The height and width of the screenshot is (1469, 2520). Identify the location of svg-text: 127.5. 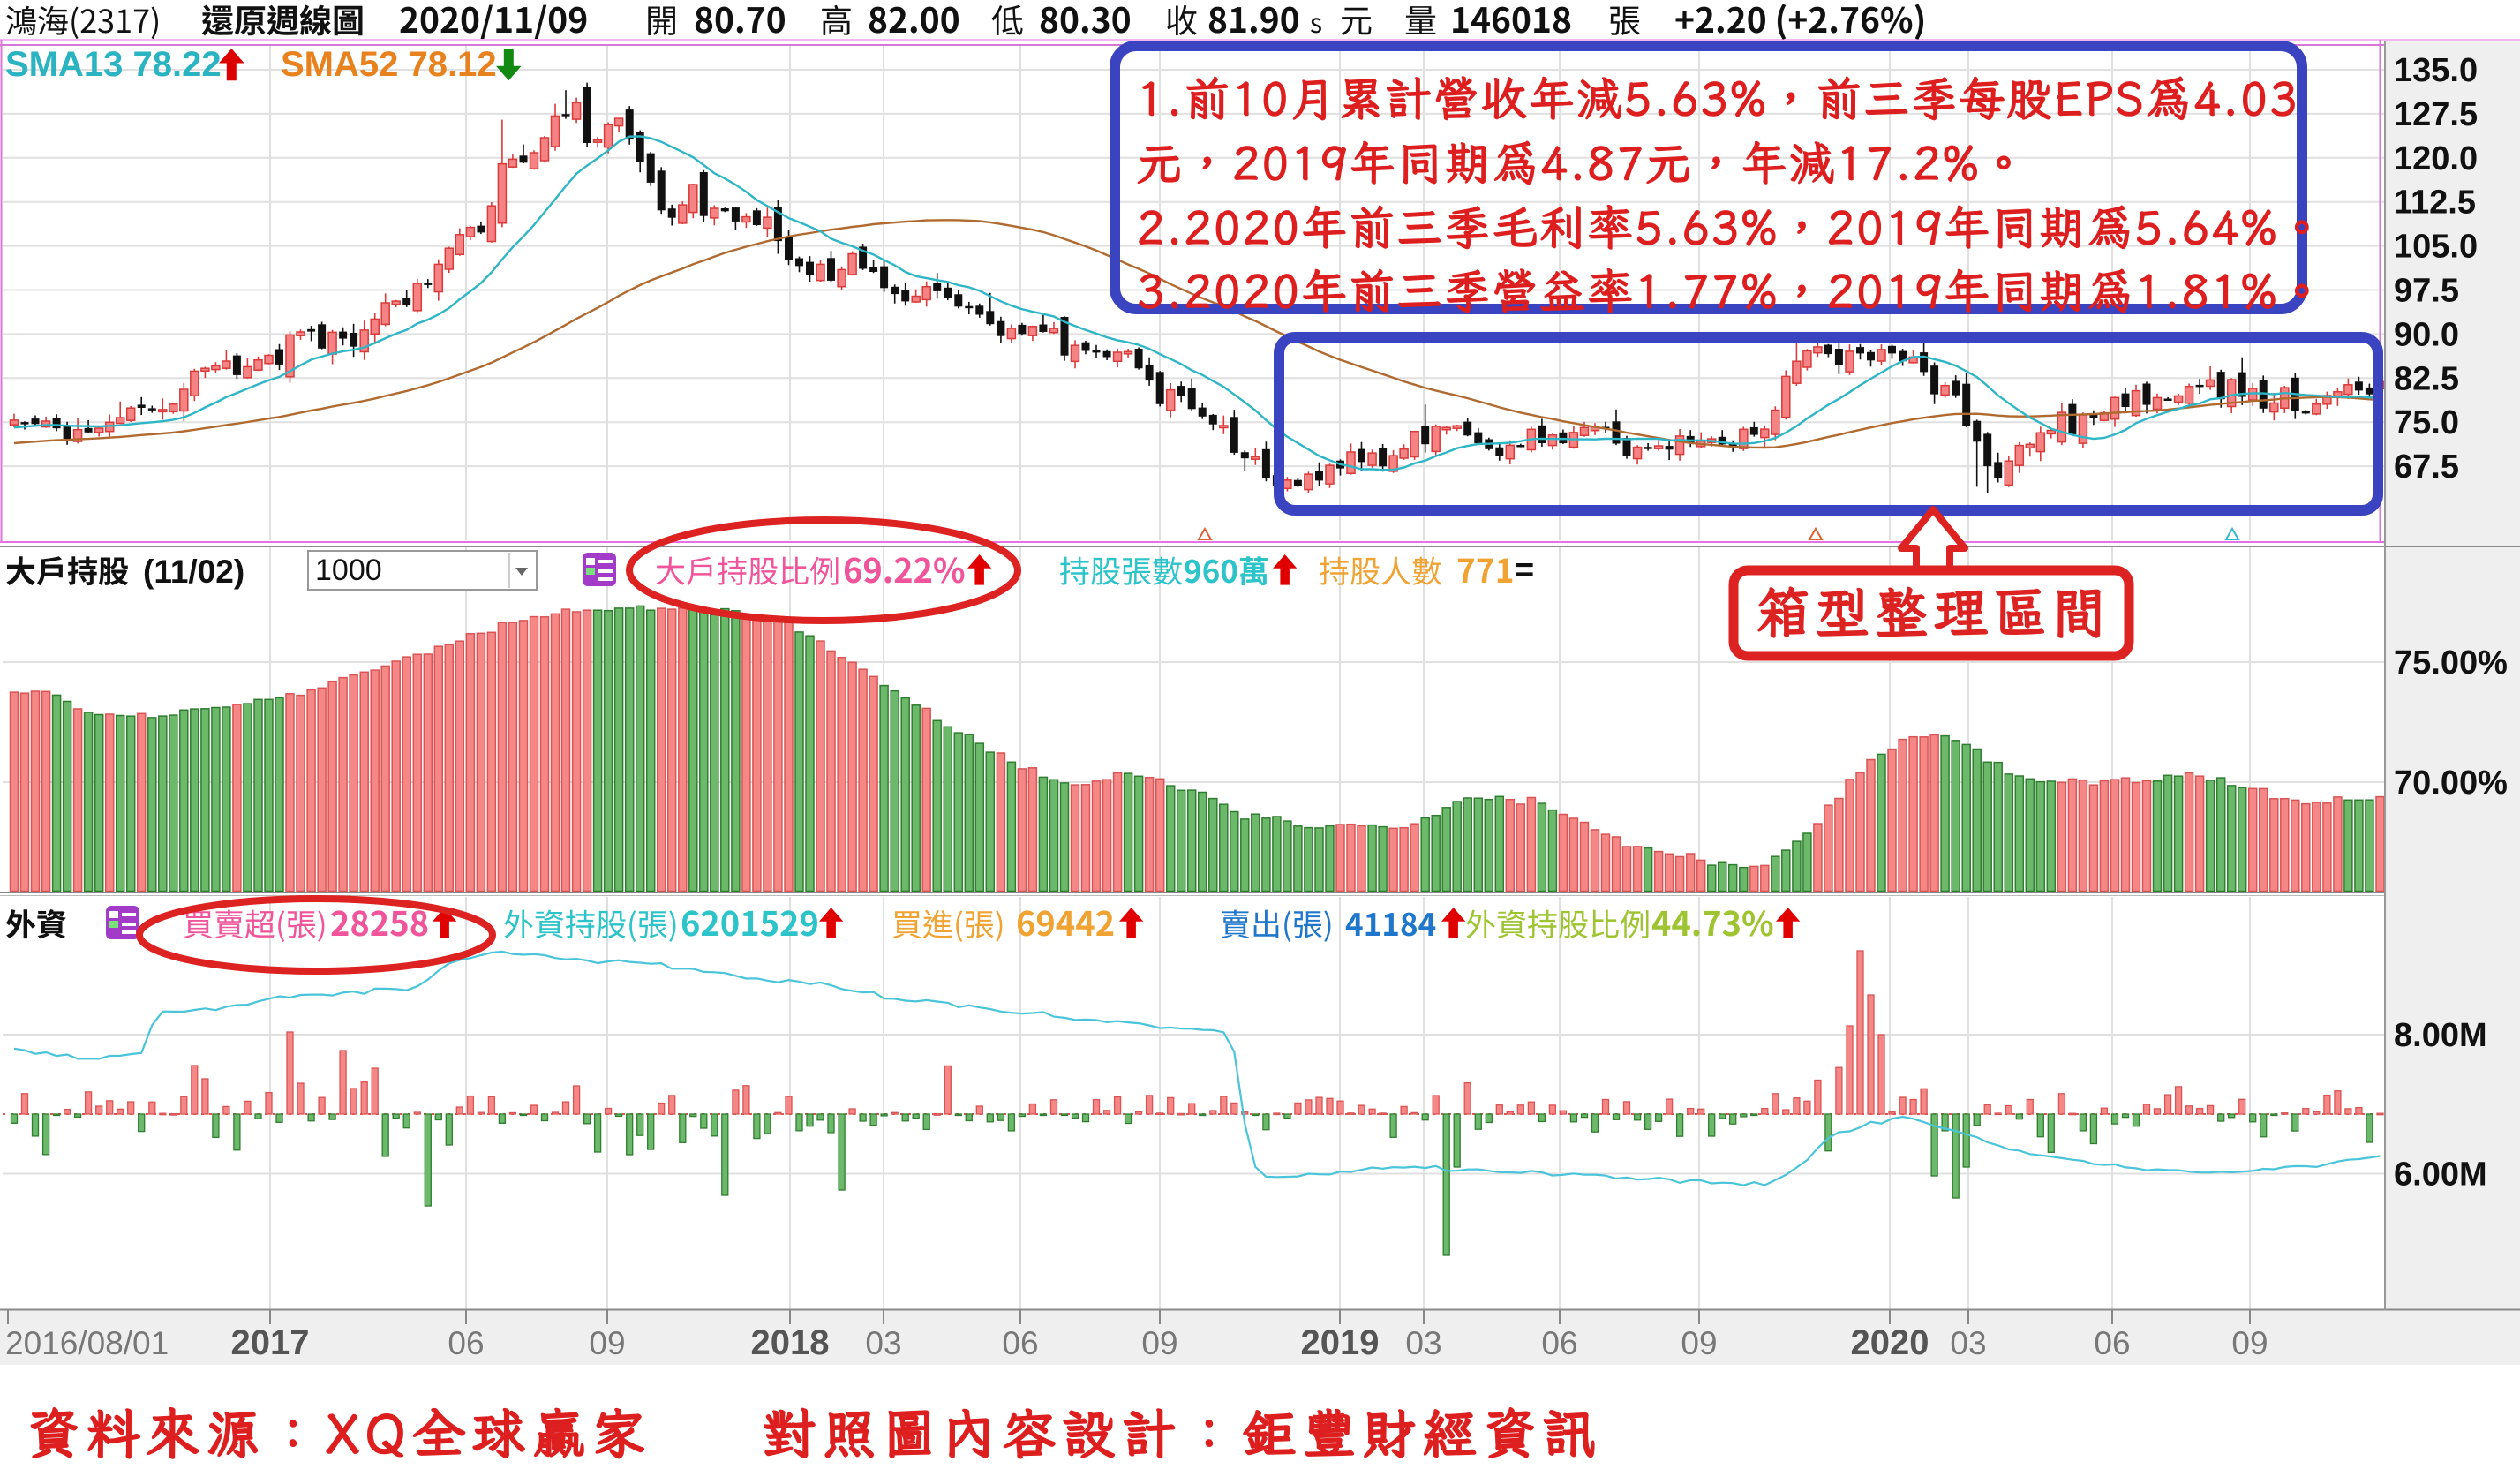
(2436, 114).